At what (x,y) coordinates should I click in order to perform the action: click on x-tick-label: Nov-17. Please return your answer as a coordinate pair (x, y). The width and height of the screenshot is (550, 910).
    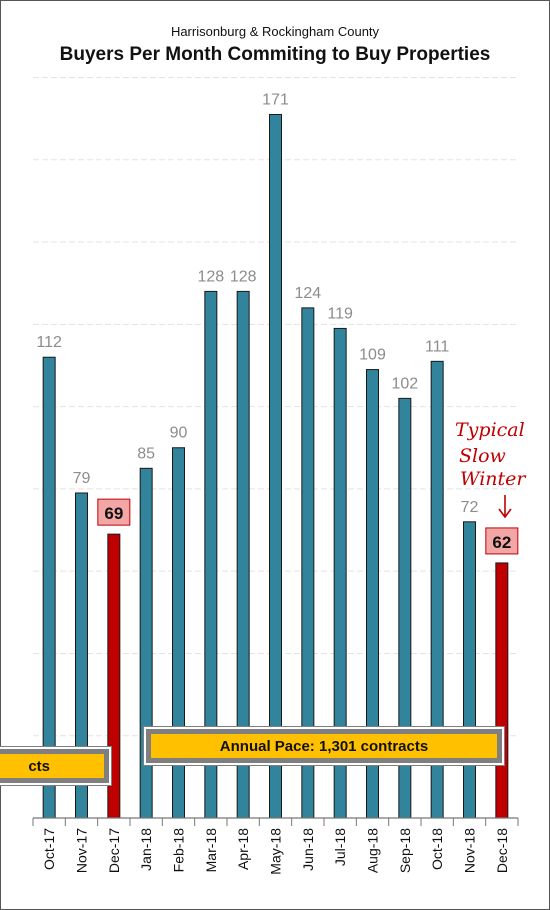
    Looking at the image, I should click on (82, 850).